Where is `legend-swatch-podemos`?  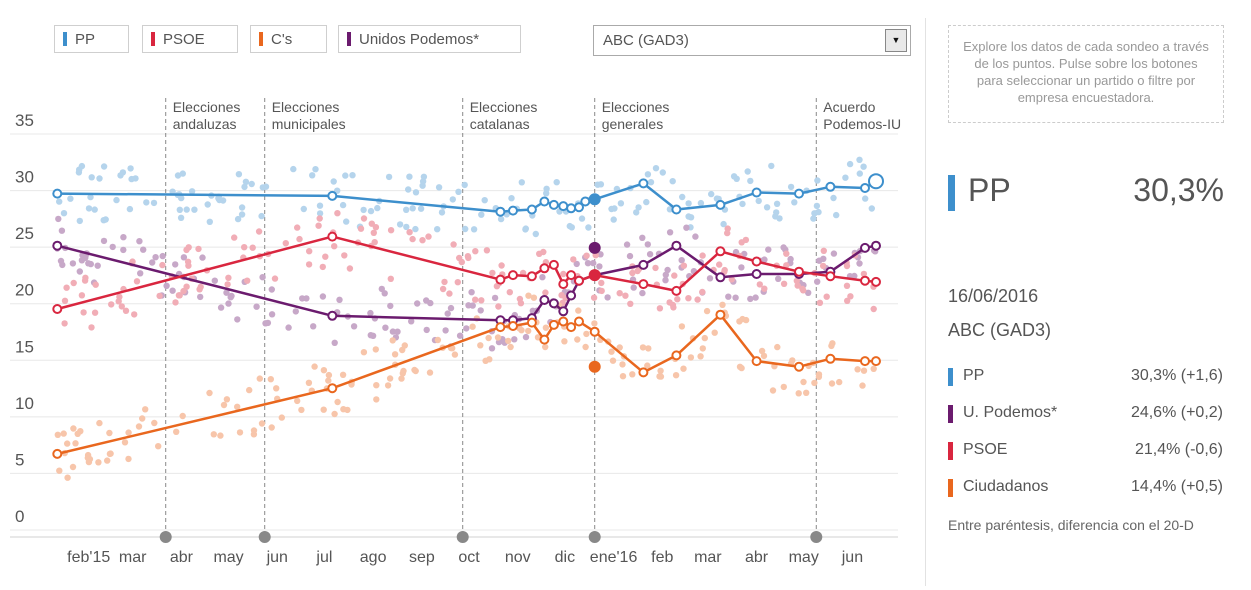 legend-swatch-podemos is located at coordinates (950, 414).